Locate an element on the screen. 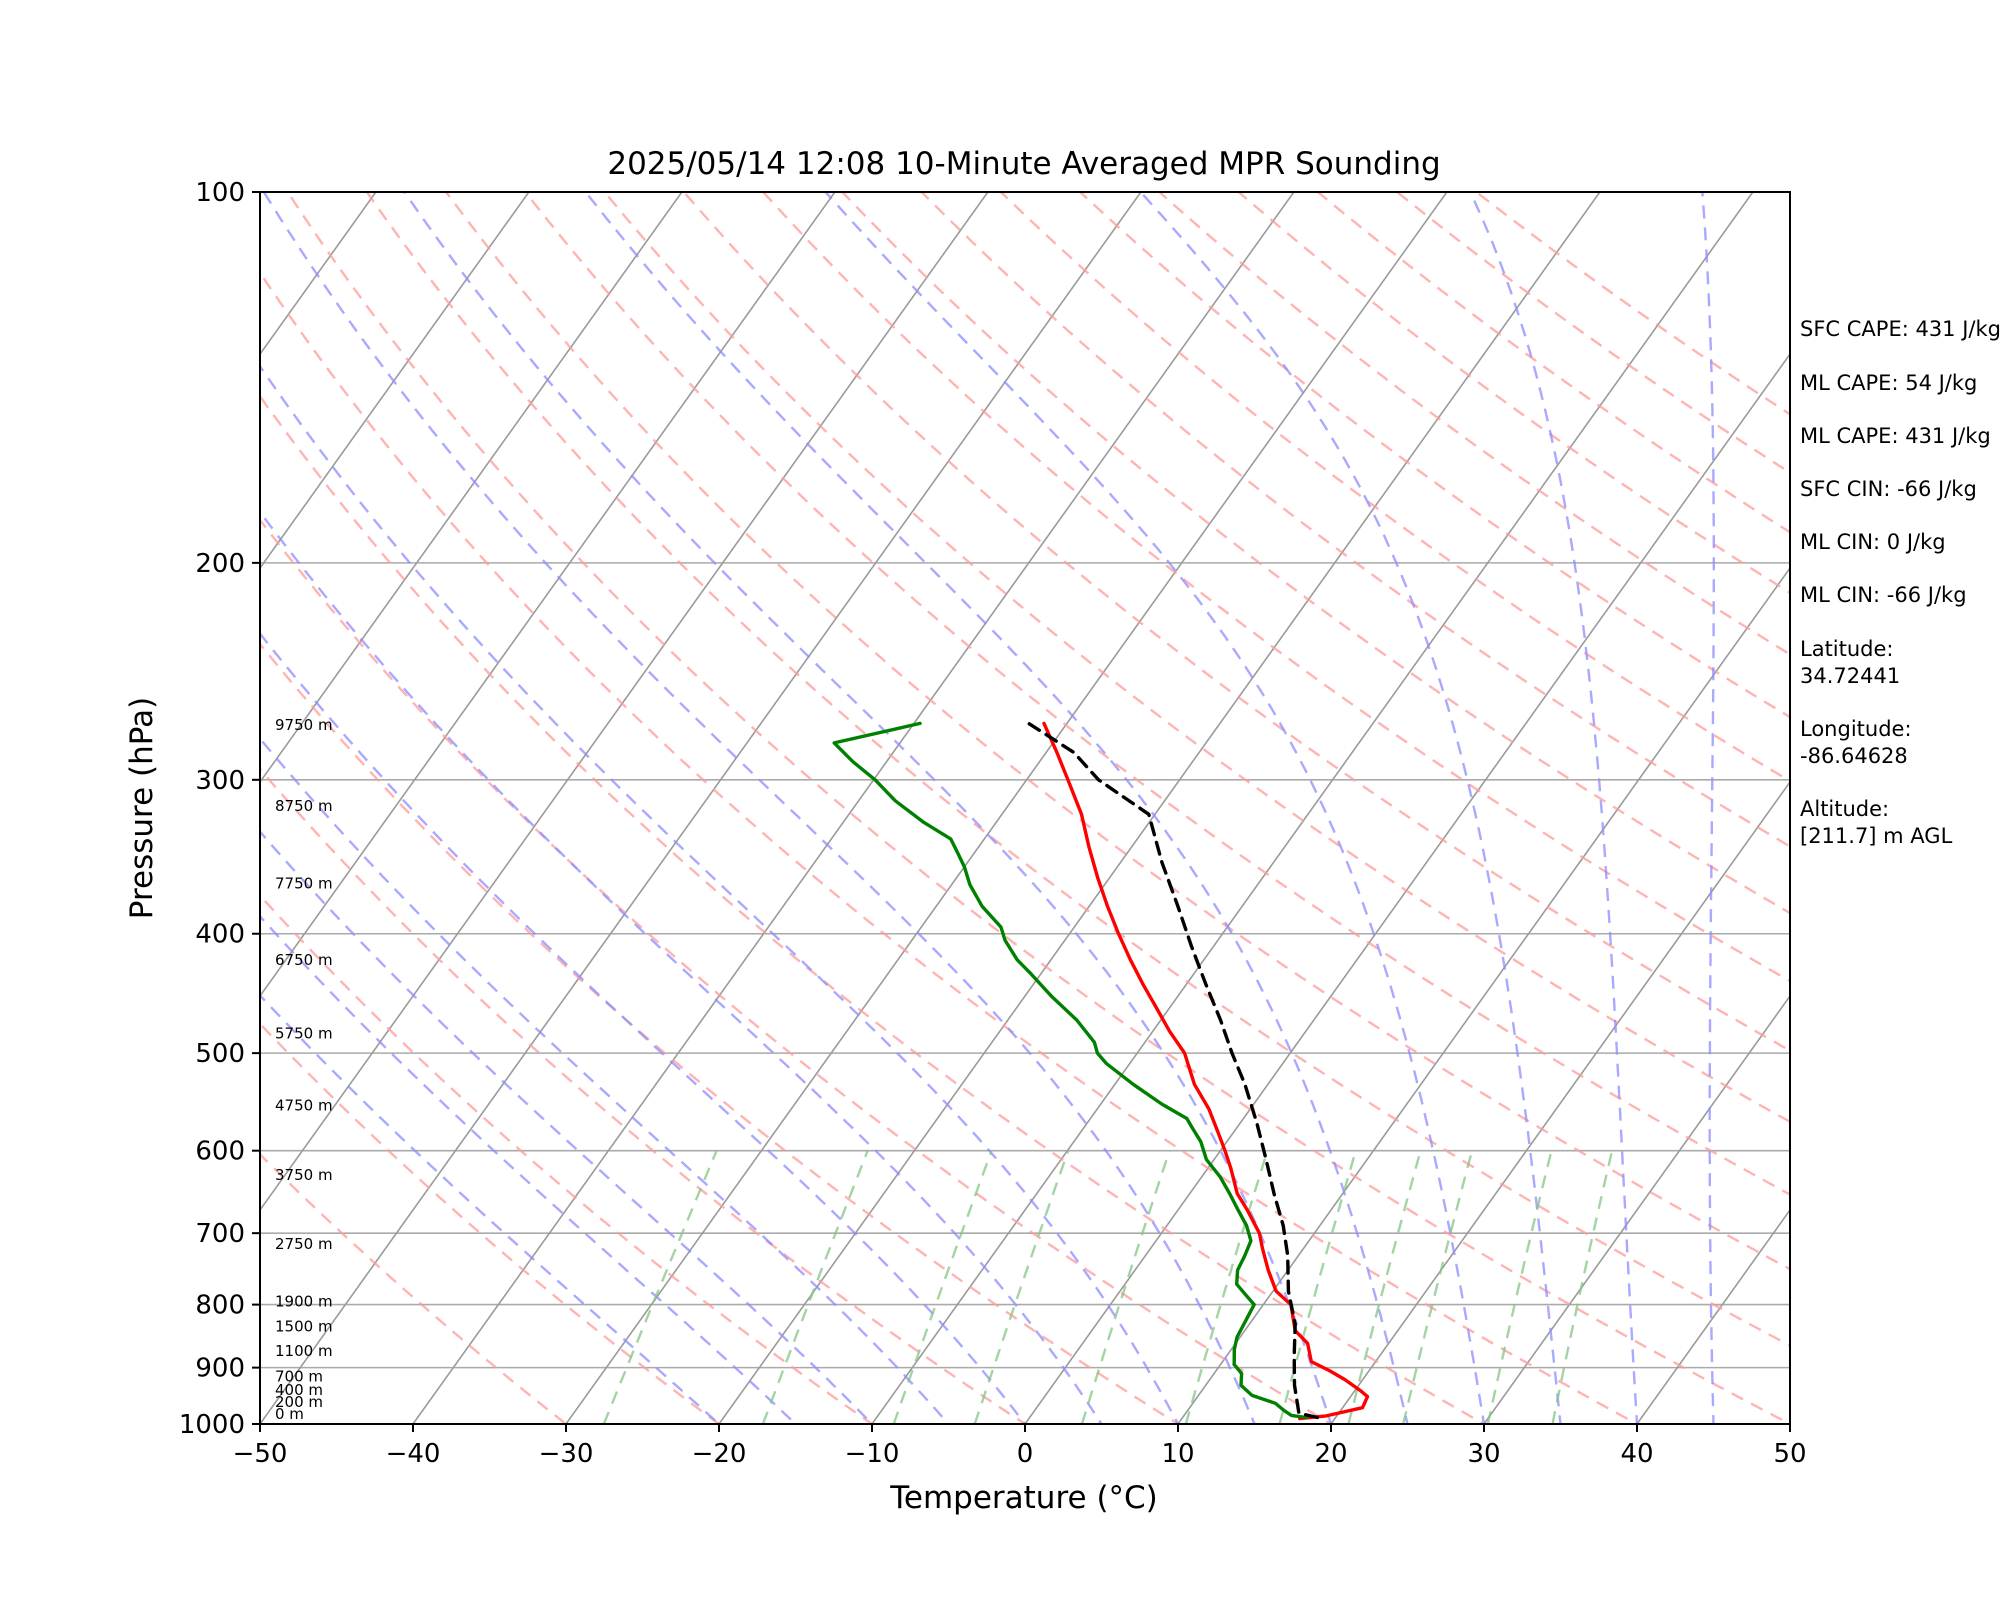  x-axis-ticks: −50 −40 −30 −20 −10 0 10 20 30 40 50 is located at coordinates (1020, 1446).